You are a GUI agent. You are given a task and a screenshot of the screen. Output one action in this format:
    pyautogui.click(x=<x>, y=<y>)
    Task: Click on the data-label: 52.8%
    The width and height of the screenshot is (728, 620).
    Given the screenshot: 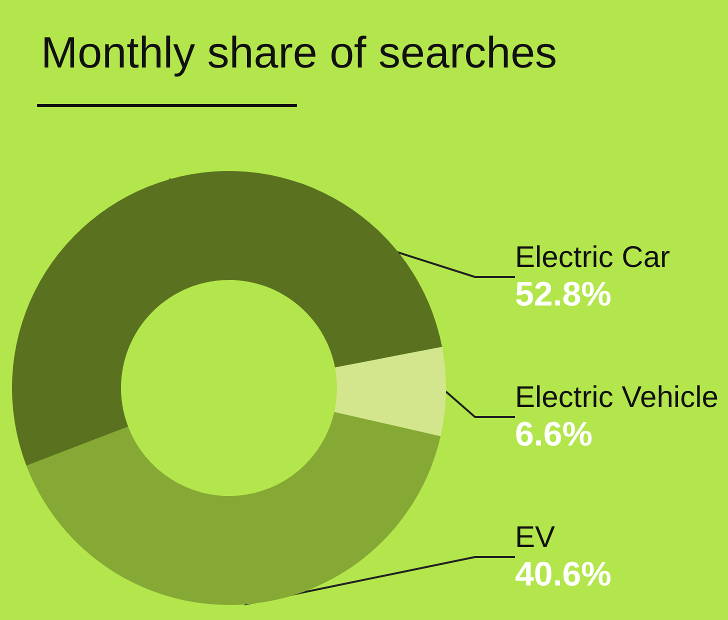 What is the action you would take?
    pyautogui.click(x=563, y=295)
    